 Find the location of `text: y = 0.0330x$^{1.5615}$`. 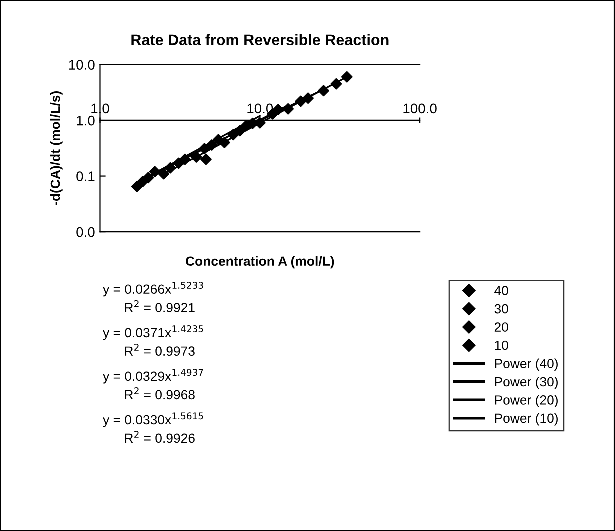

text: y = 0.0330x$^{1.5615}$ is located at coordinates (153, 420).